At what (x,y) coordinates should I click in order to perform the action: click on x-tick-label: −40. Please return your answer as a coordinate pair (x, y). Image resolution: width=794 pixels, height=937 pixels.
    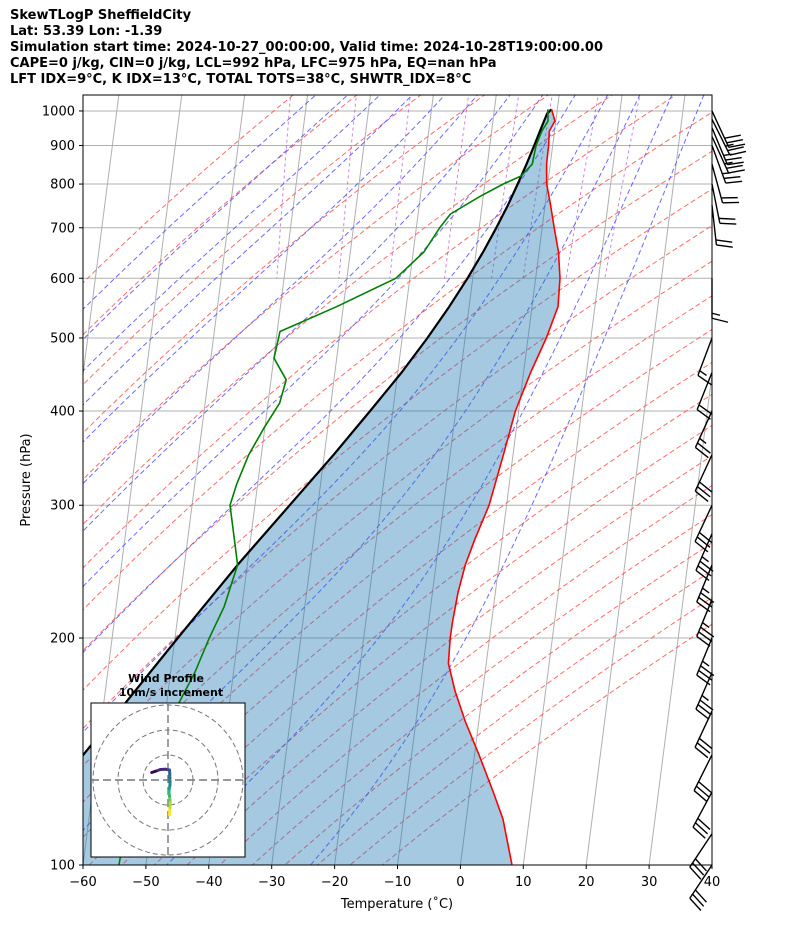
    Looking at the image, I should click on (208, 882).